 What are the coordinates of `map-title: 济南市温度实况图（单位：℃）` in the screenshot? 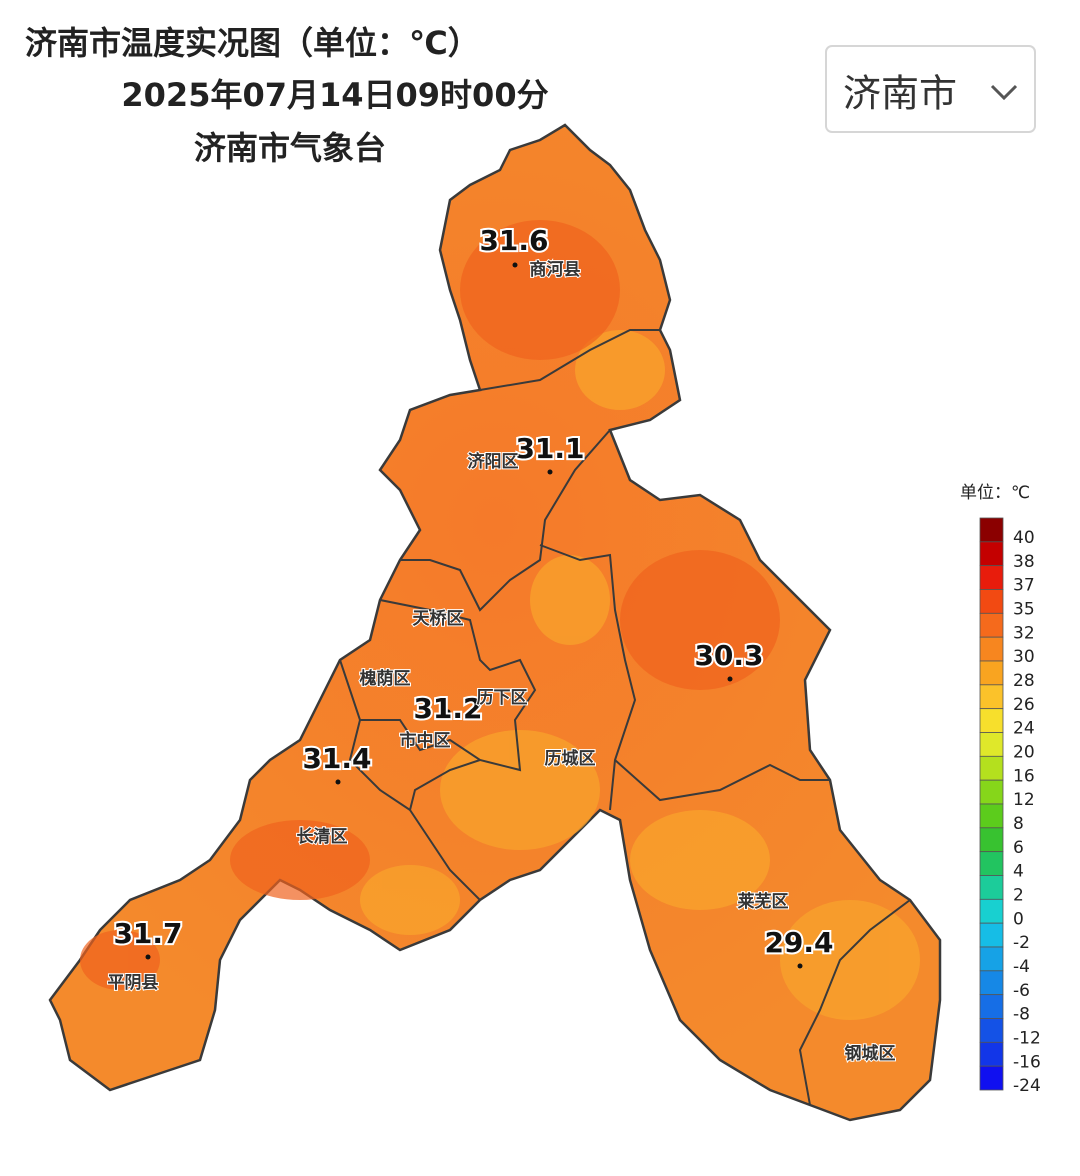 It's located at (252, 43).